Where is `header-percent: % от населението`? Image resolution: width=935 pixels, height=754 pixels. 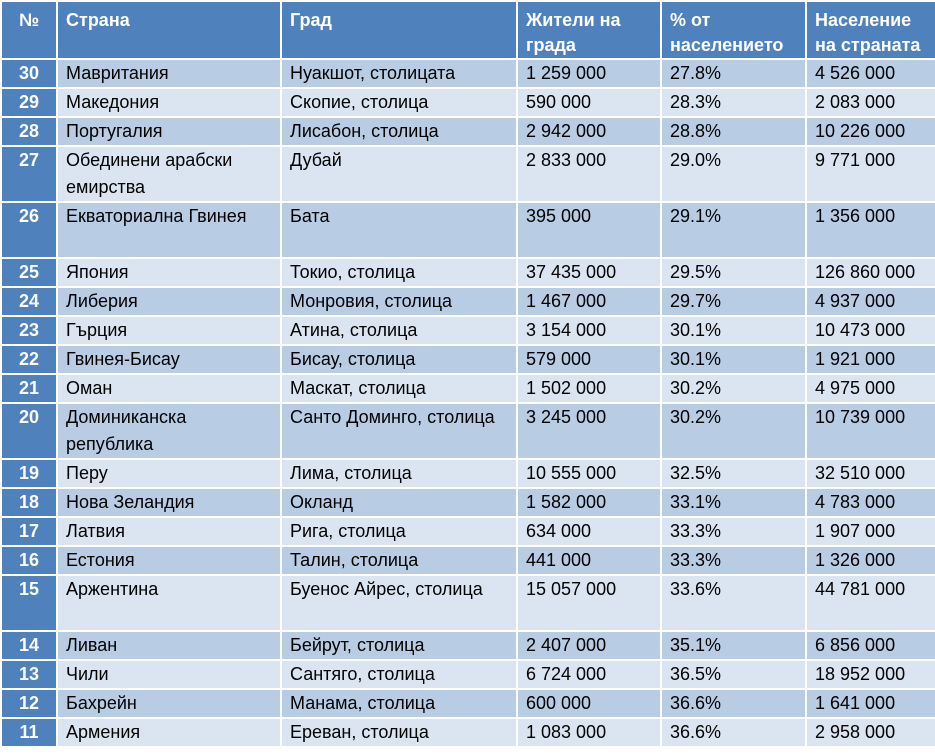
header-percent: % от населението is located at coordinates (733, 30).